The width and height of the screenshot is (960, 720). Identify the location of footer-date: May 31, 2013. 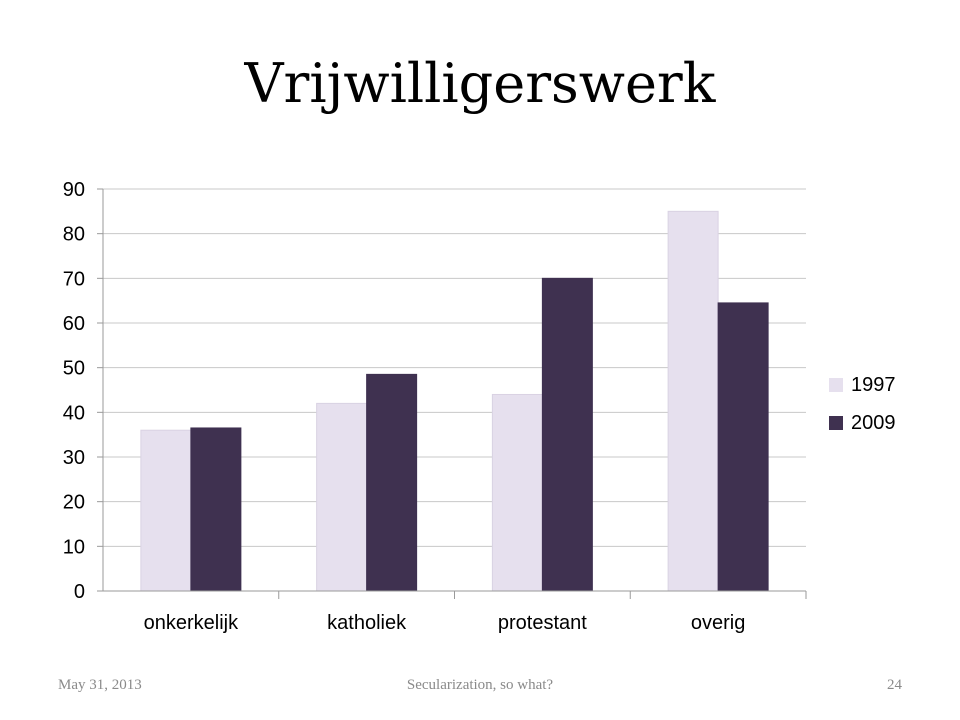
(100, 685).